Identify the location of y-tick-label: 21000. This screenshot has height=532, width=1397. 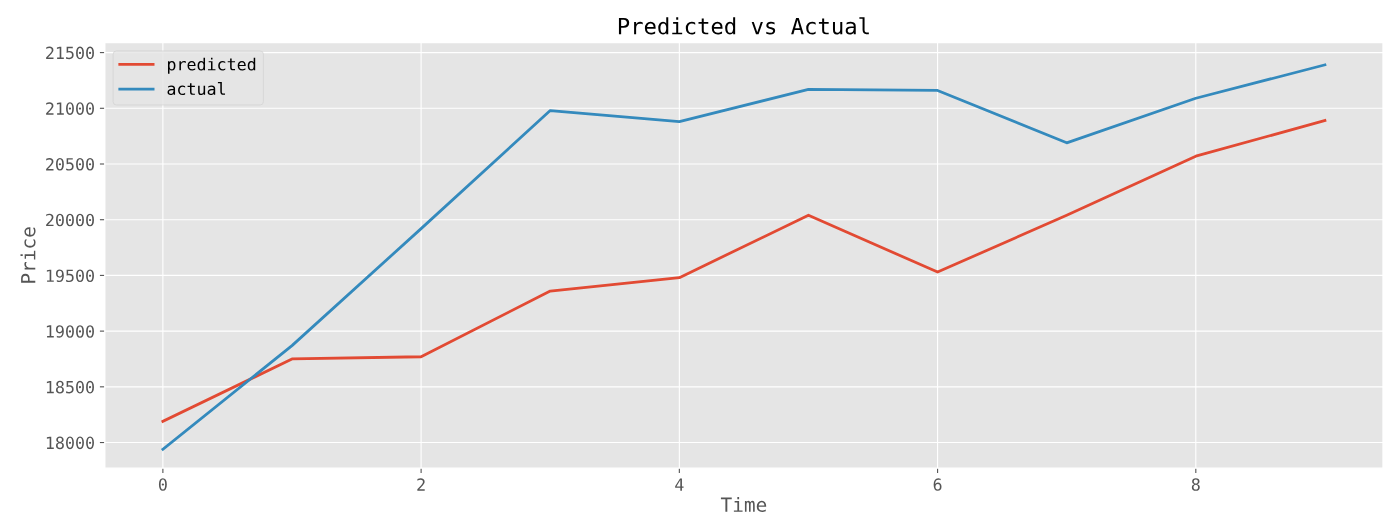
(70, 108).